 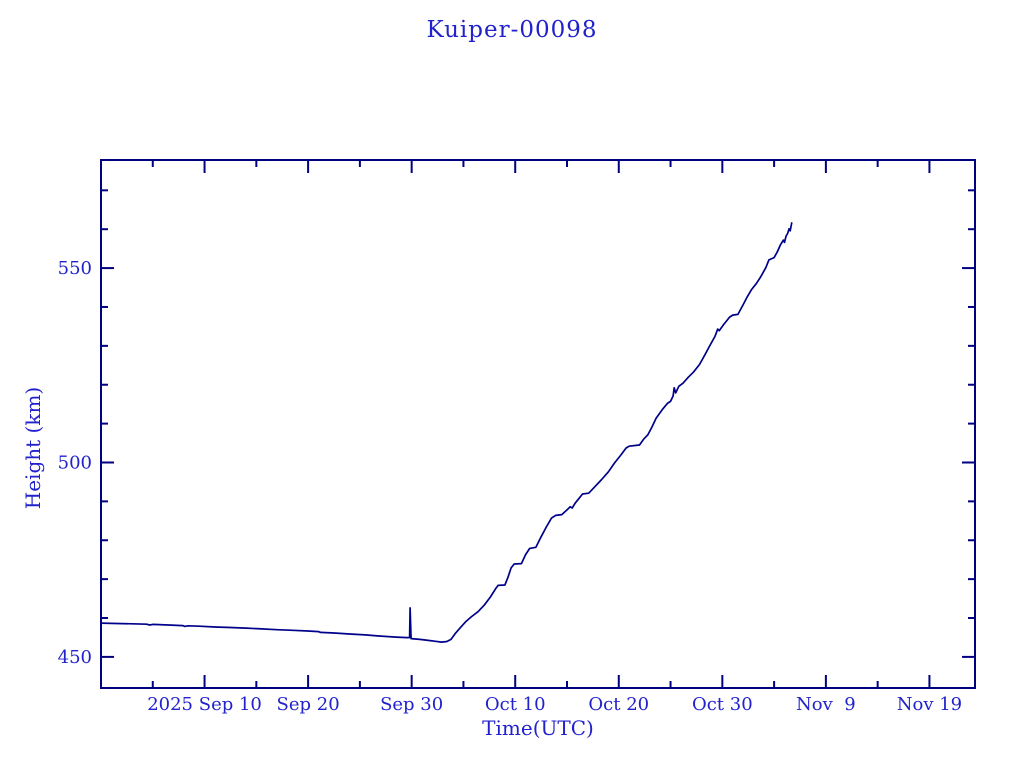 I want to click on y-tick-label: 550, so click(x=75, y=268).